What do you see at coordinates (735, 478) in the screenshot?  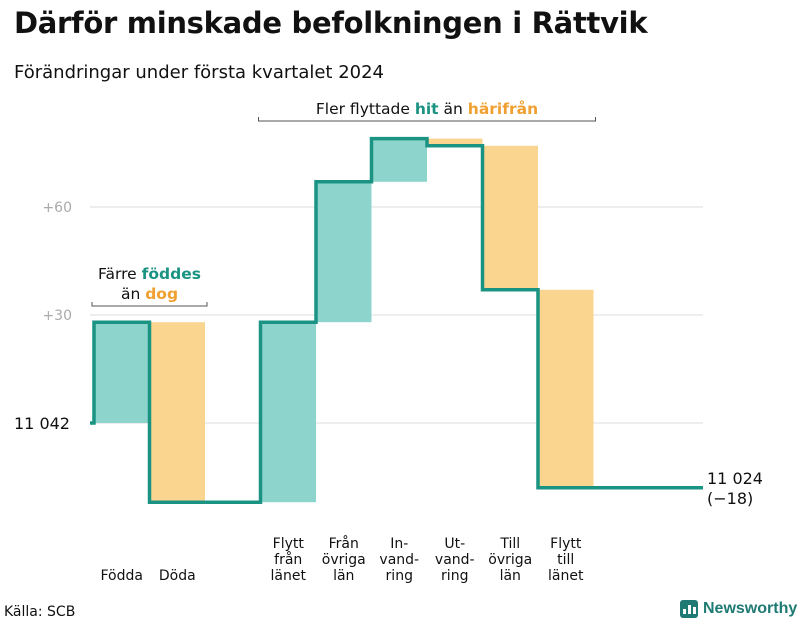 I see `end-value-label: 11 024` at bounding box center [735, 478].